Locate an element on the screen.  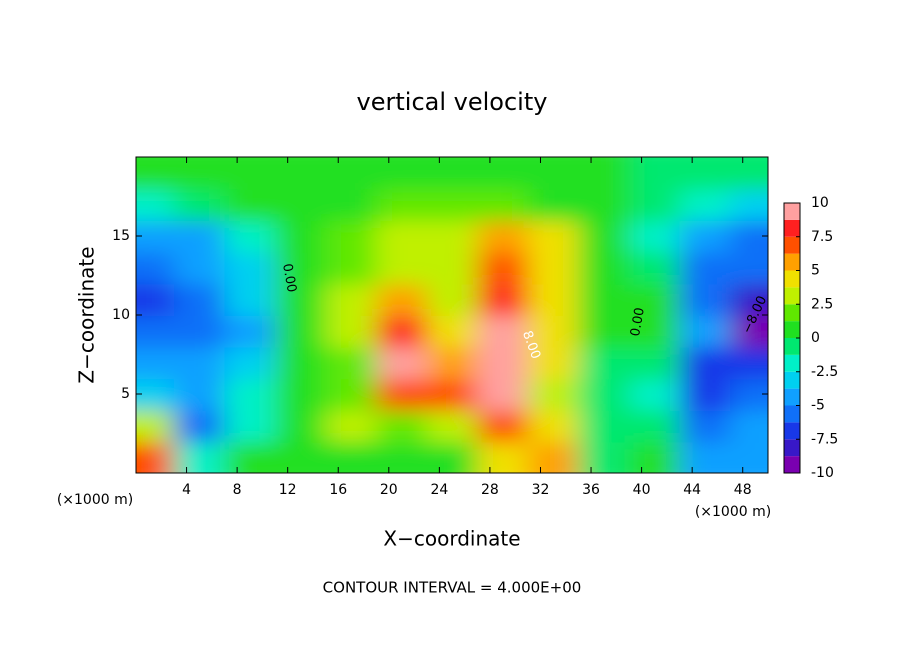
x-tick-label: 28 is located at coordinates (490, 490).